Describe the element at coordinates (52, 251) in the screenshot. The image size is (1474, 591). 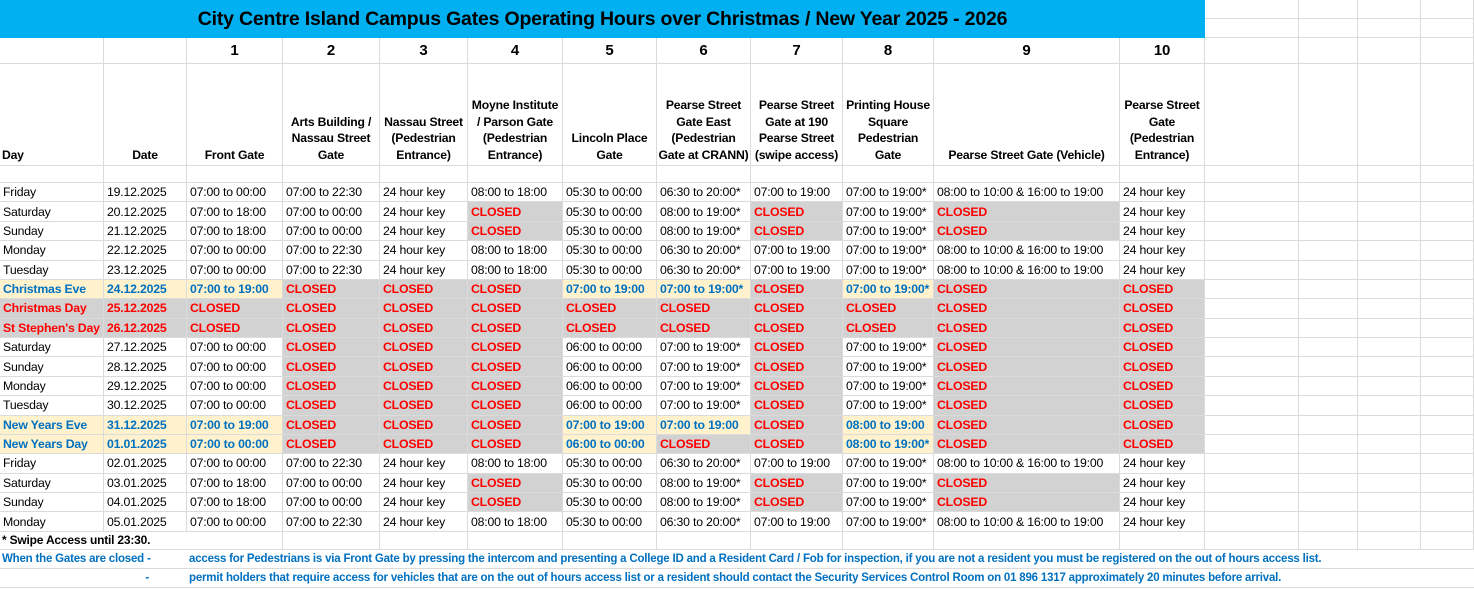
I see `day-cell: Monday` at that location.